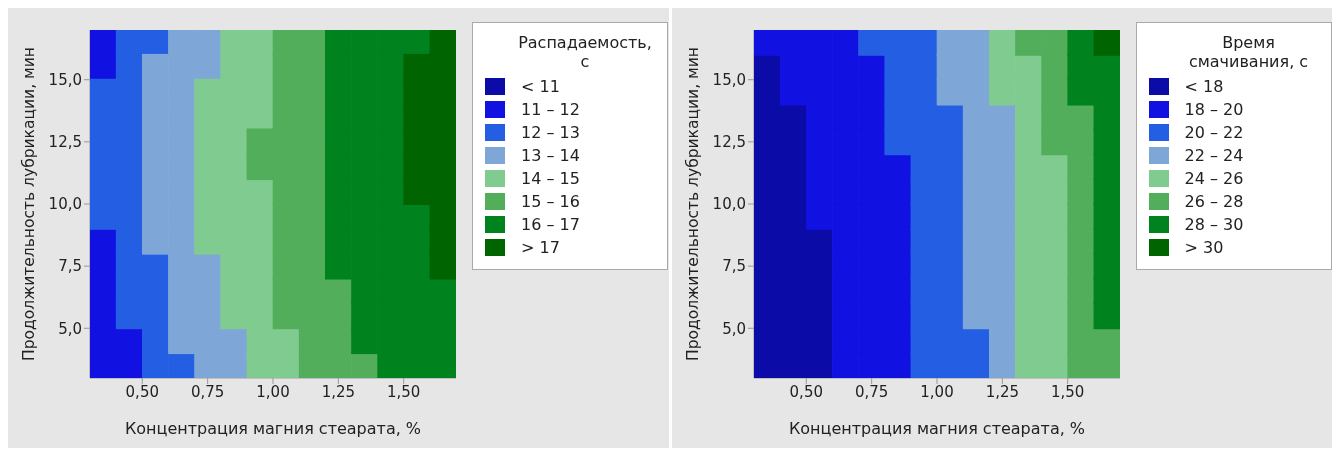 The image size is (1343, 455). Describe the element at coordinates (550, 201) in the screenshot. I see `legend-label: 15 – 16` at that location.